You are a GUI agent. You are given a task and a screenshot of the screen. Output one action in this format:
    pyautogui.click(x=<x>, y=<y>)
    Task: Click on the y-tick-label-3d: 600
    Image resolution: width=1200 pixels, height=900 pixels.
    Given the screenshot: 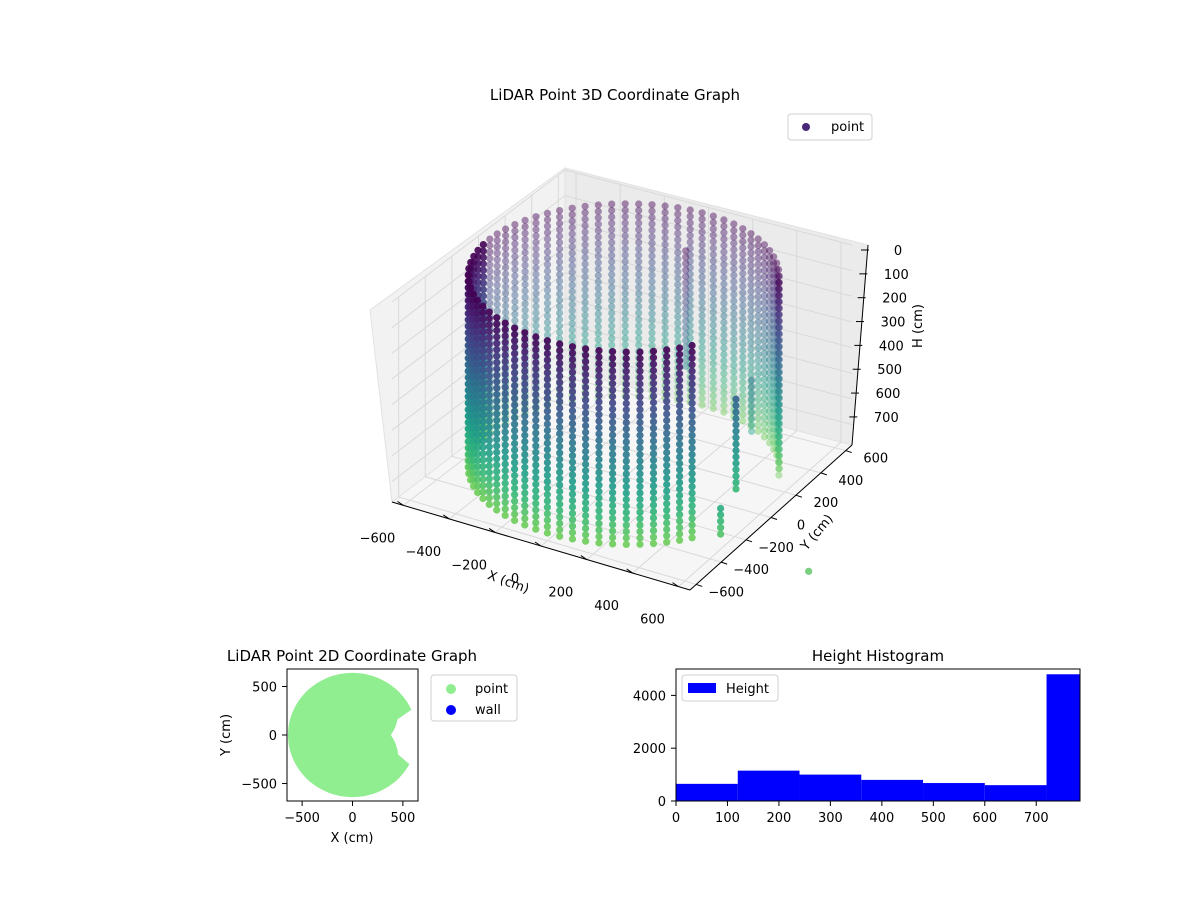 What is the action you would take?
    pyautogui.click(x=875, y=459)
    